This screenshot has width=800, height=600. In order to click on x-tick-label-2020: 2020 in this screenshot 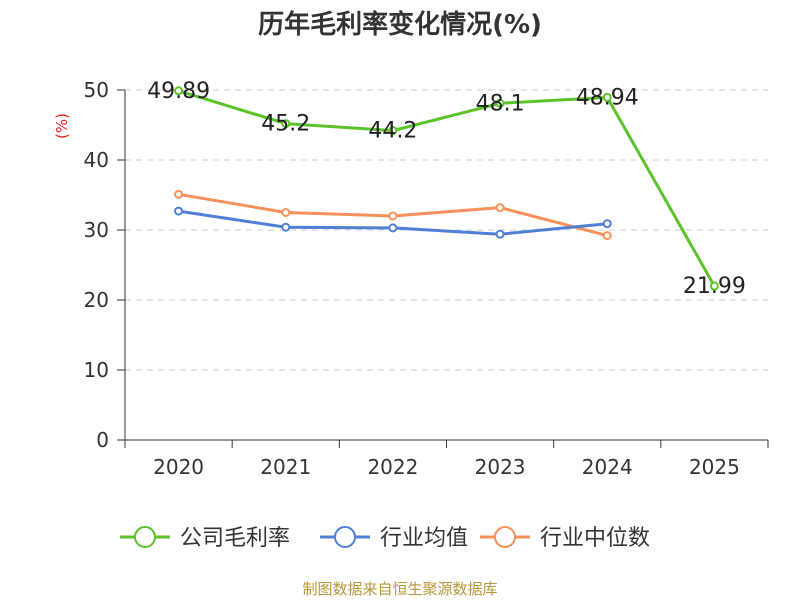, I will do `click(178, 467)`.